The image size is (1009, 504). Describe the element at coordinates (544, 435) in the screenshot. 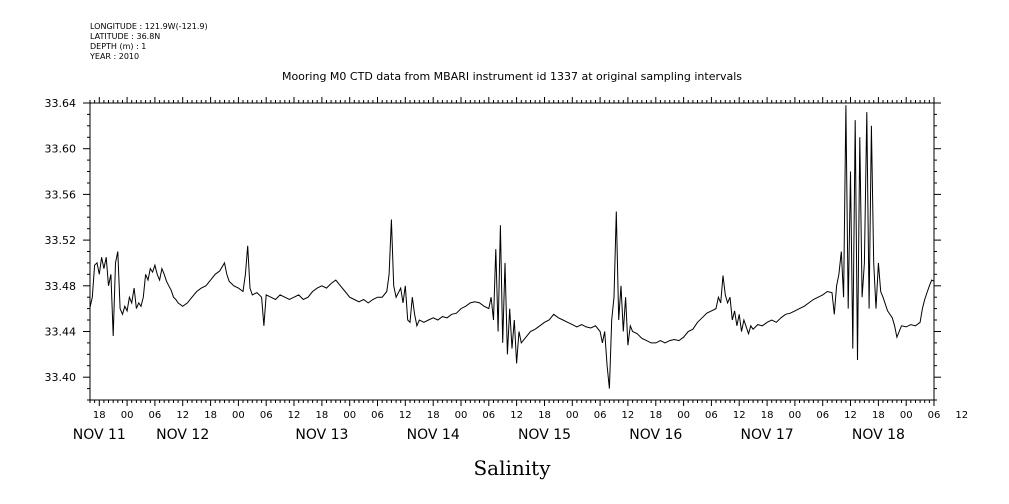

I see `x-day-label: NOV 15` at that location.